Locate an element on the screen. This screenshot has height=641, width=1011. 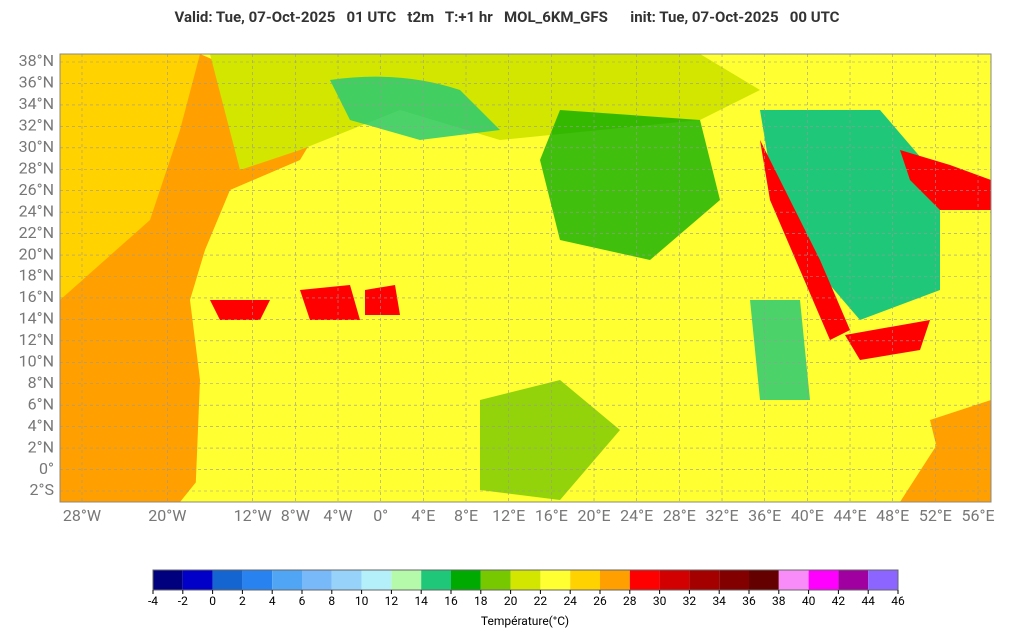
gulf-aden is located at coordinates (887, 340).